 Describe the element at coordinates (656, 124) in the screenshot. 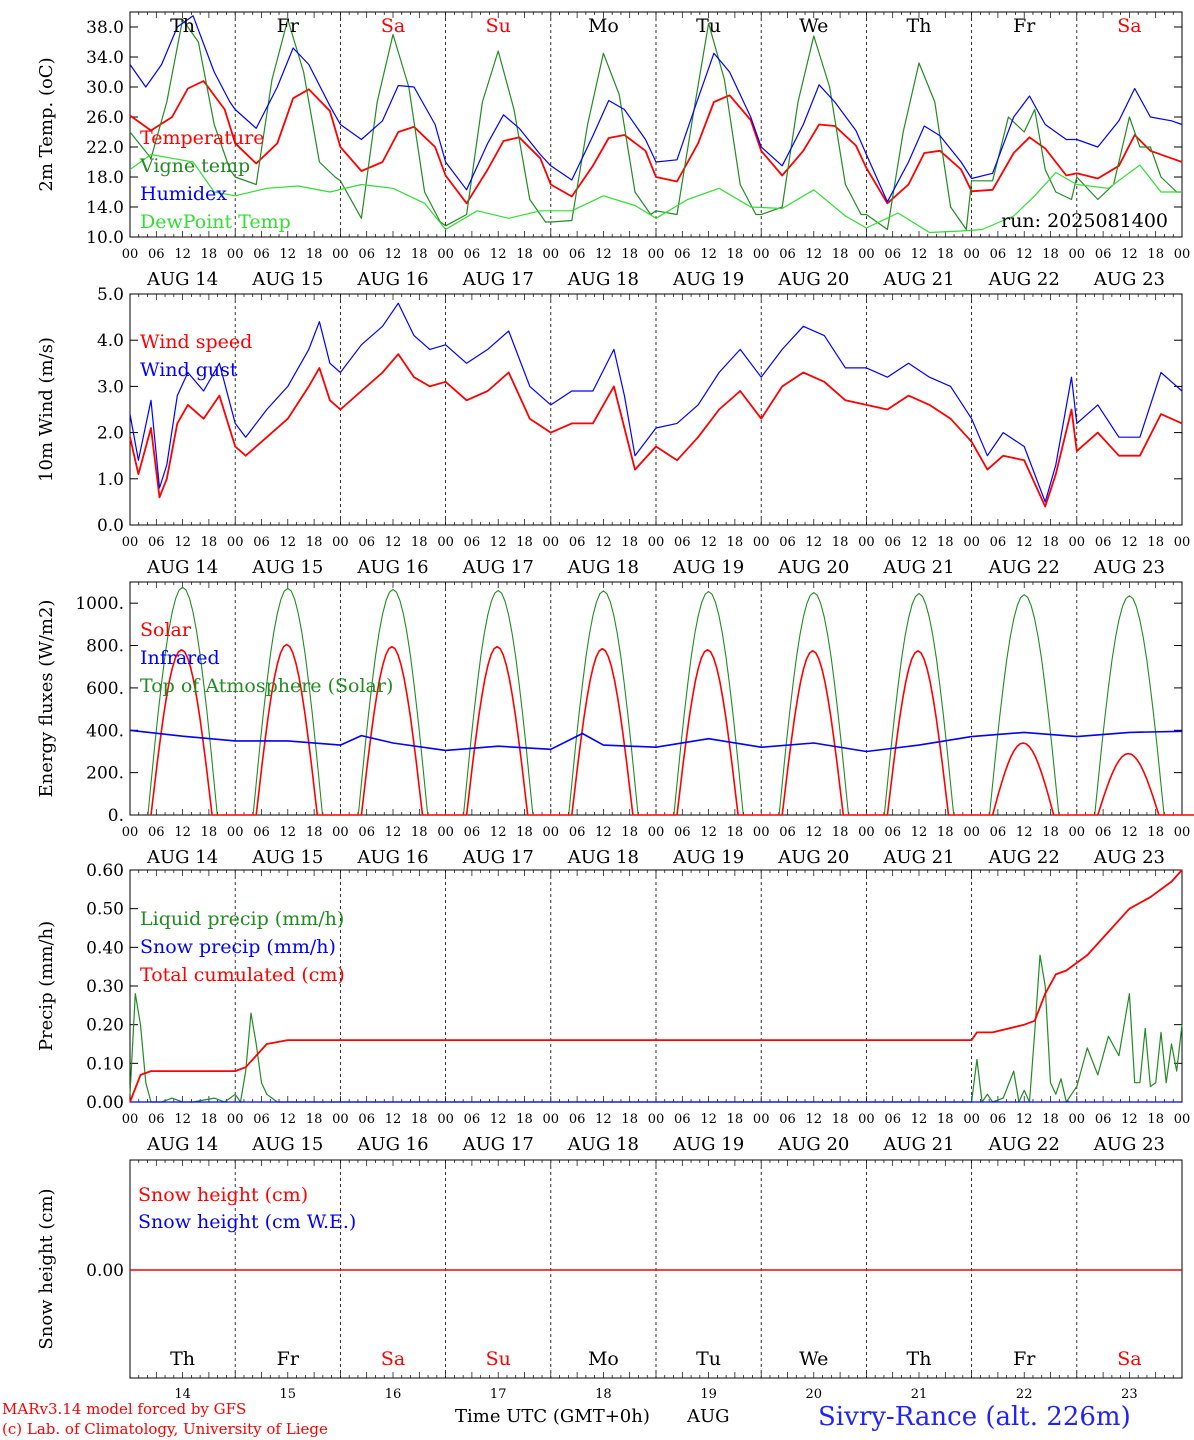

I see `panel-frame` at that location.